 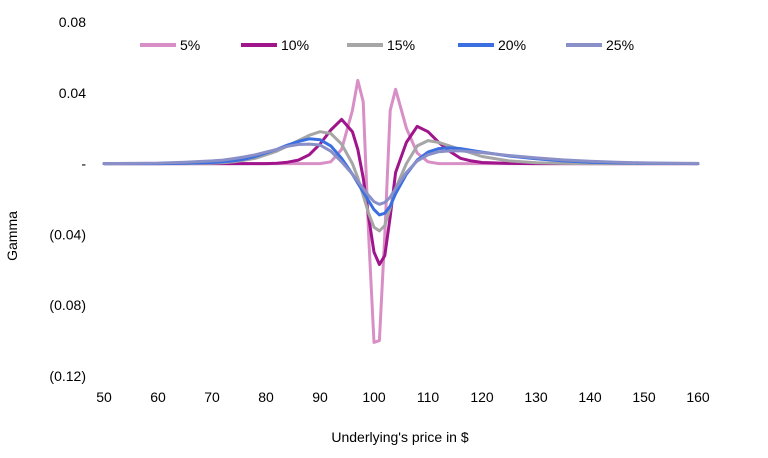 What do you see at coordinates (104, 397) in the screenshot?
I see `x-tick-label: 50` at bounding box center [104, 397].